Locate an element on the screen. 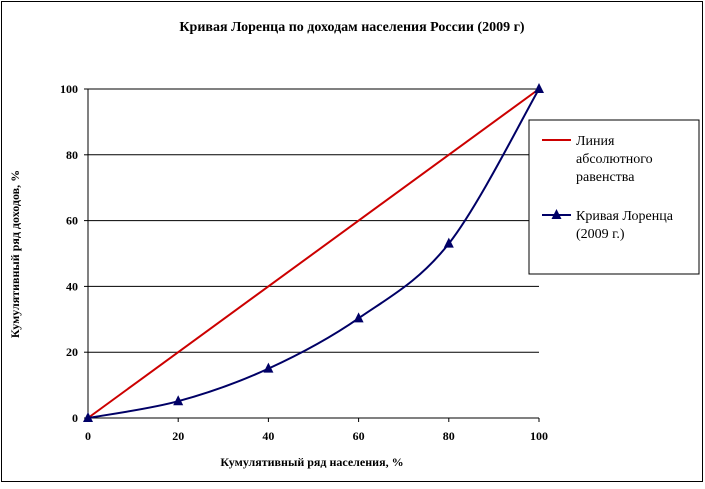  y-tick-label: 60 is located at coordinates (72, 221).